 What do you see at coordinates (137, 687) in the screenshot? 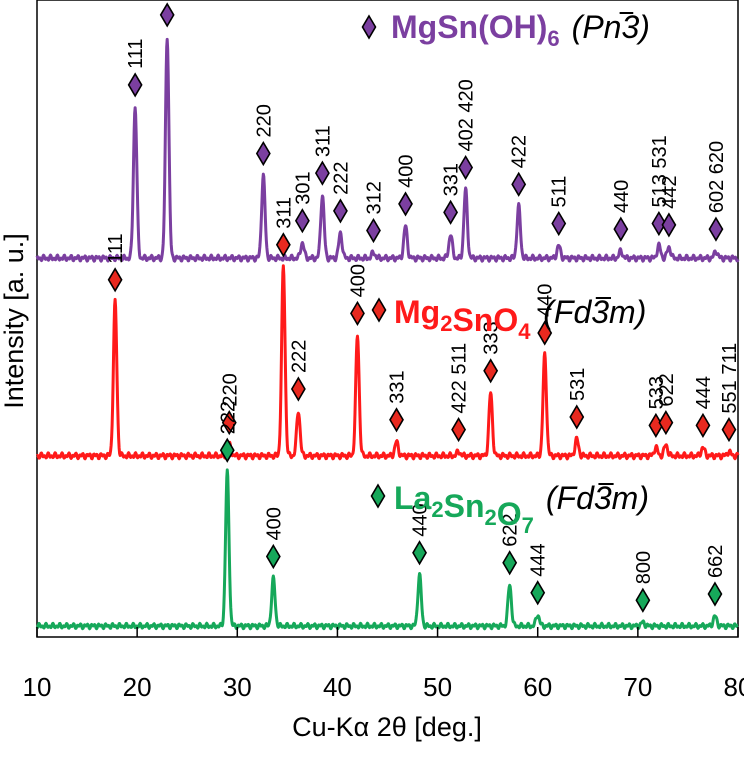
I see `x-tick-label: 20` at bounding box center [137, 687].